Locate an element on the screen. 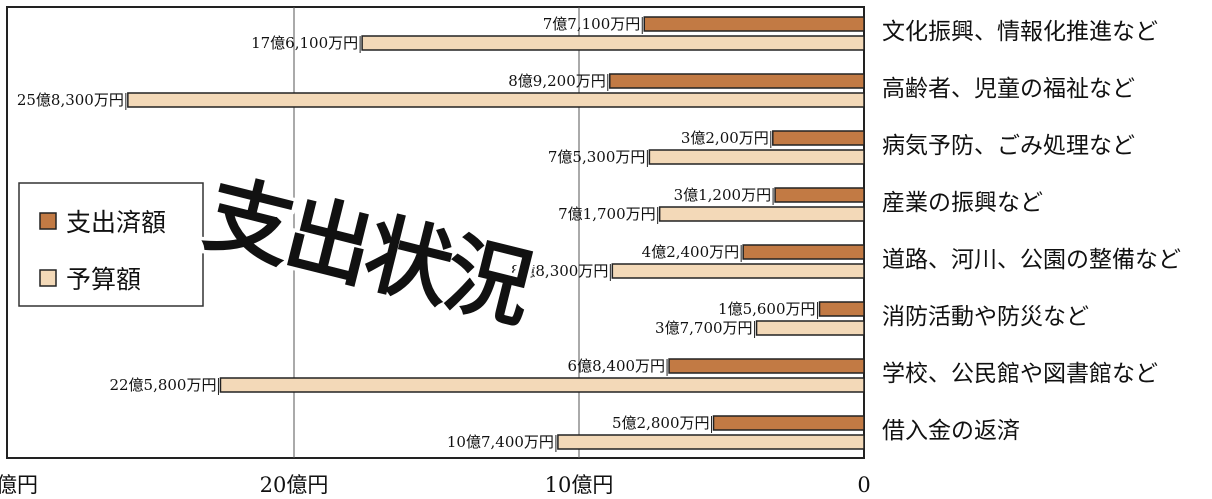  category-label: 産業の振興など is located at coordinates (962, 203).